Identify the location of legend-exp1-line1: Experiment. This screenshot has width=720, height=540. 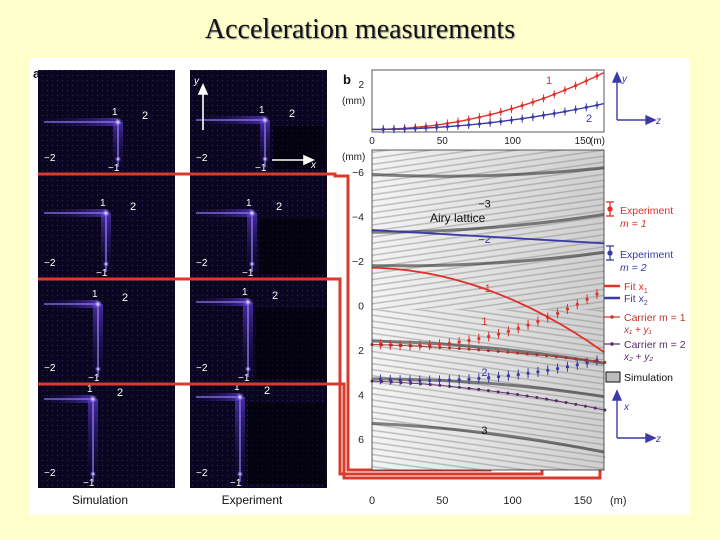
(646, 211).